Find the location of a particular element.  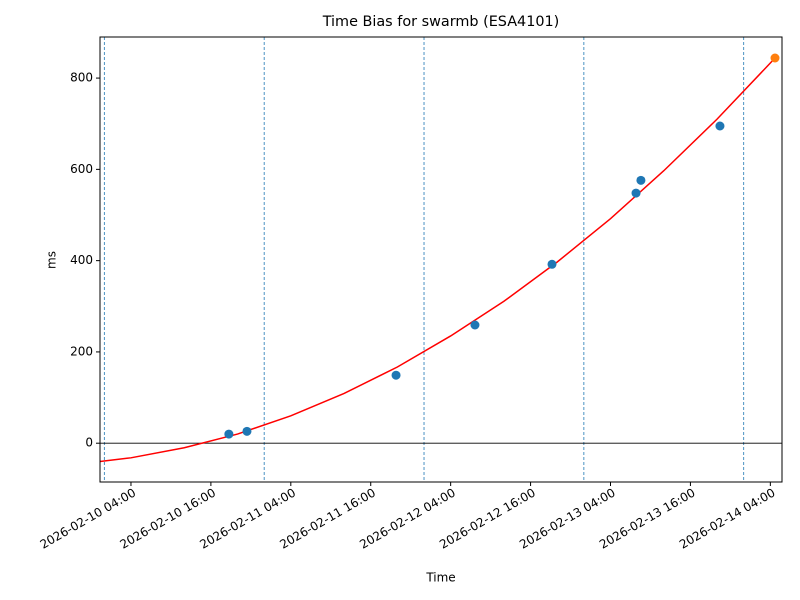

chart-title: Time Bias for swarmb (ESA4101) is located at coordinates (441, 22).